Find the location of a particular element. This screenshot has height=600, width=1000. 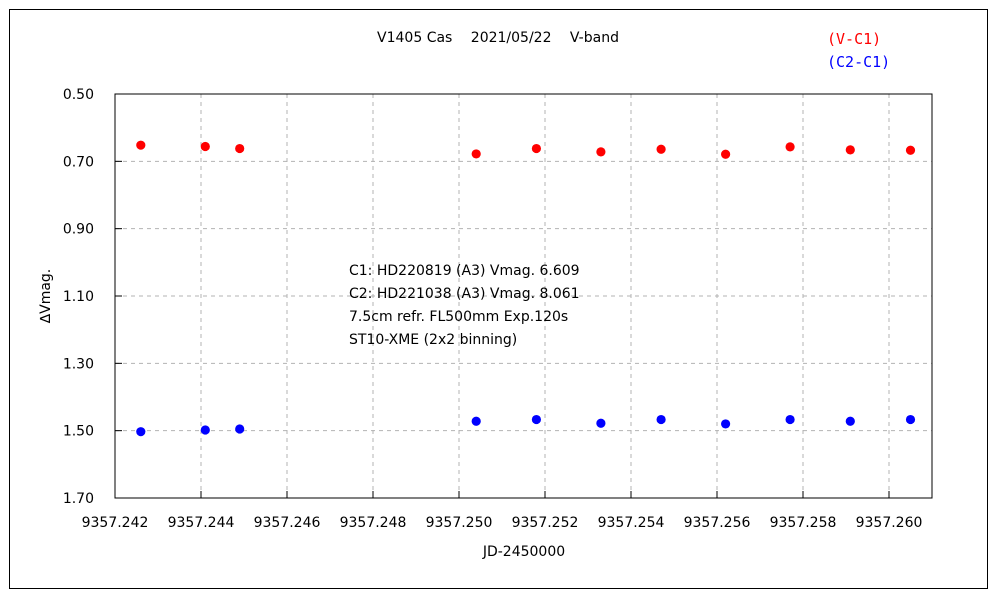

x-tick-label: 9357.246 is located at coordinates (287, 523).